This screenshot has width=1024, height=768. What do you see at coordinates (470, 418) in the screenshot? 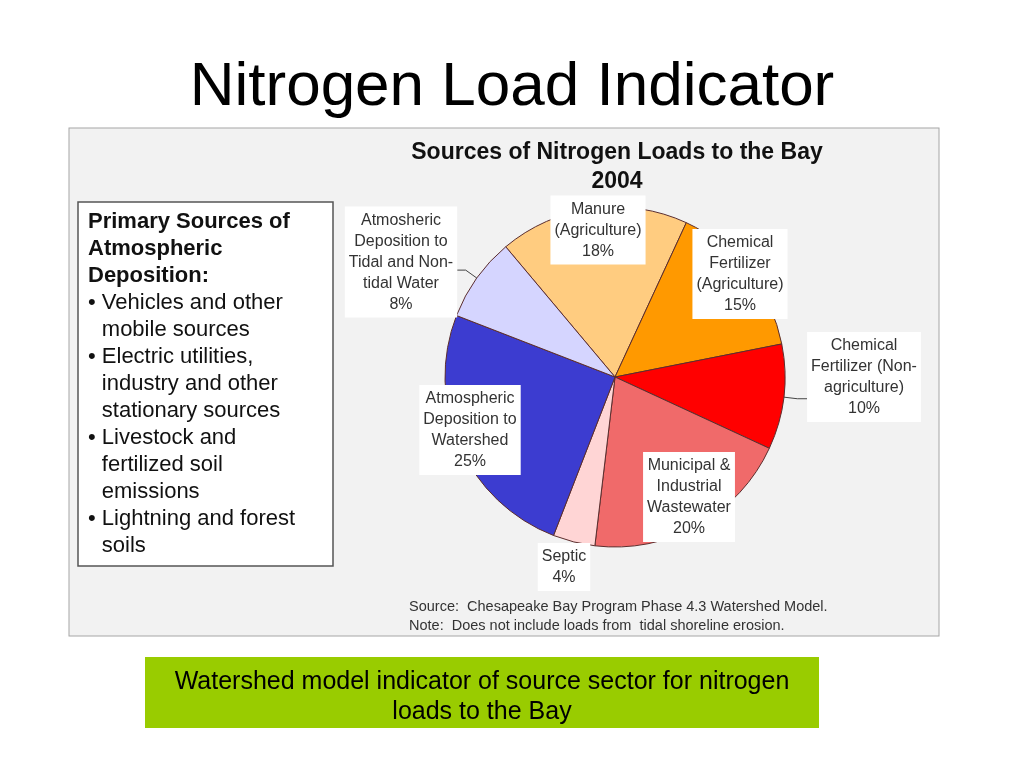
I see `slice-label: Atmospheric Deposition to Watershed` at bounding box center [470, 418].